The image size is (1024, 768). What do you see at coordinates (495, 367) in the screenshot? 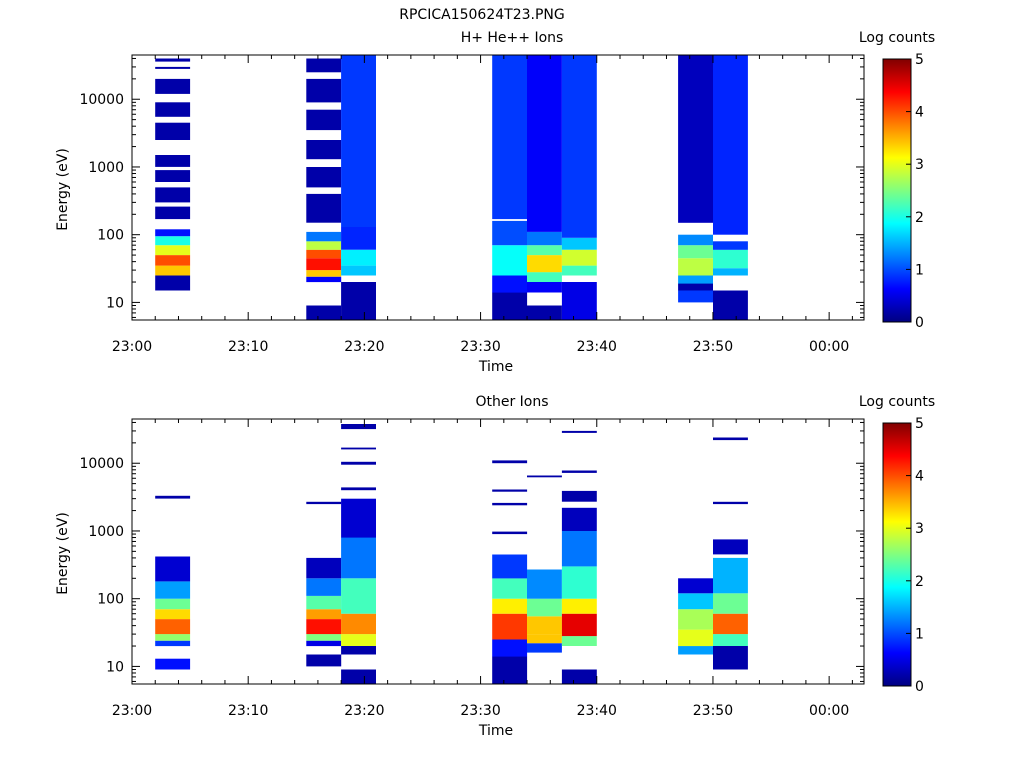
I see `x-axis-label: Time` at bounding box center [495, 367].